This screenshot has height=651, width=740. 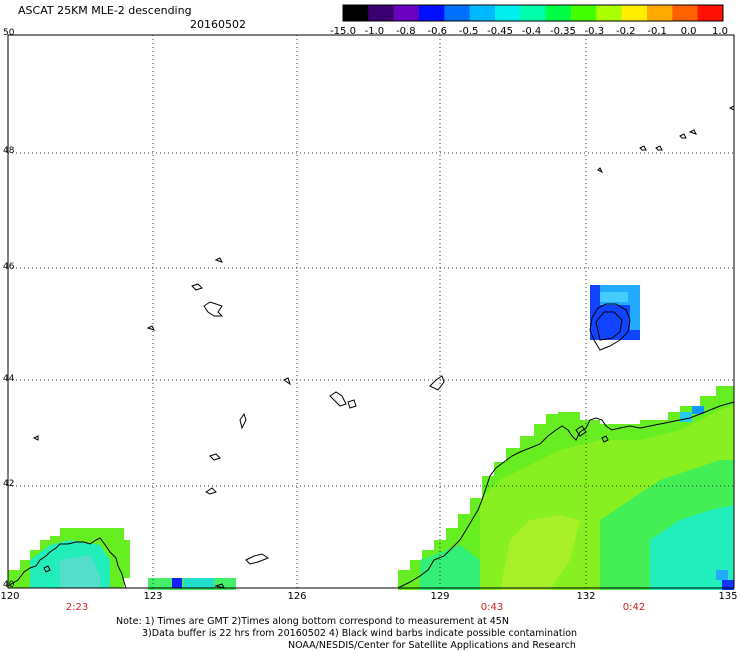 I want to click on time-label-2: 0:43, so click(x=492, y=607).